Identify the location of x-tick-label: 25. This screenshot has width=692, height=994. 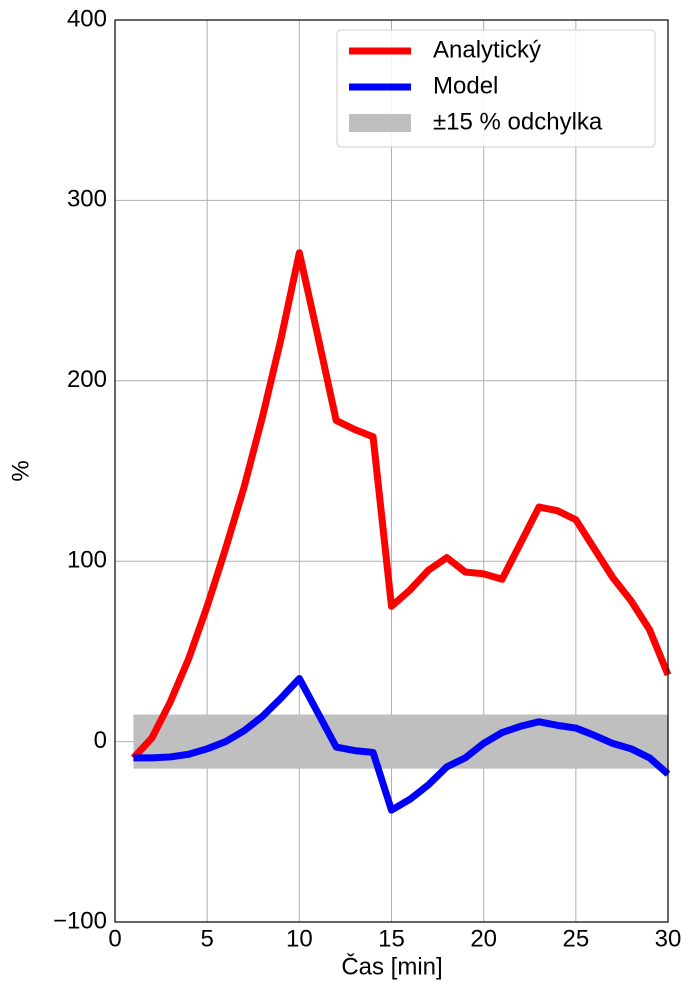
(575, 938).